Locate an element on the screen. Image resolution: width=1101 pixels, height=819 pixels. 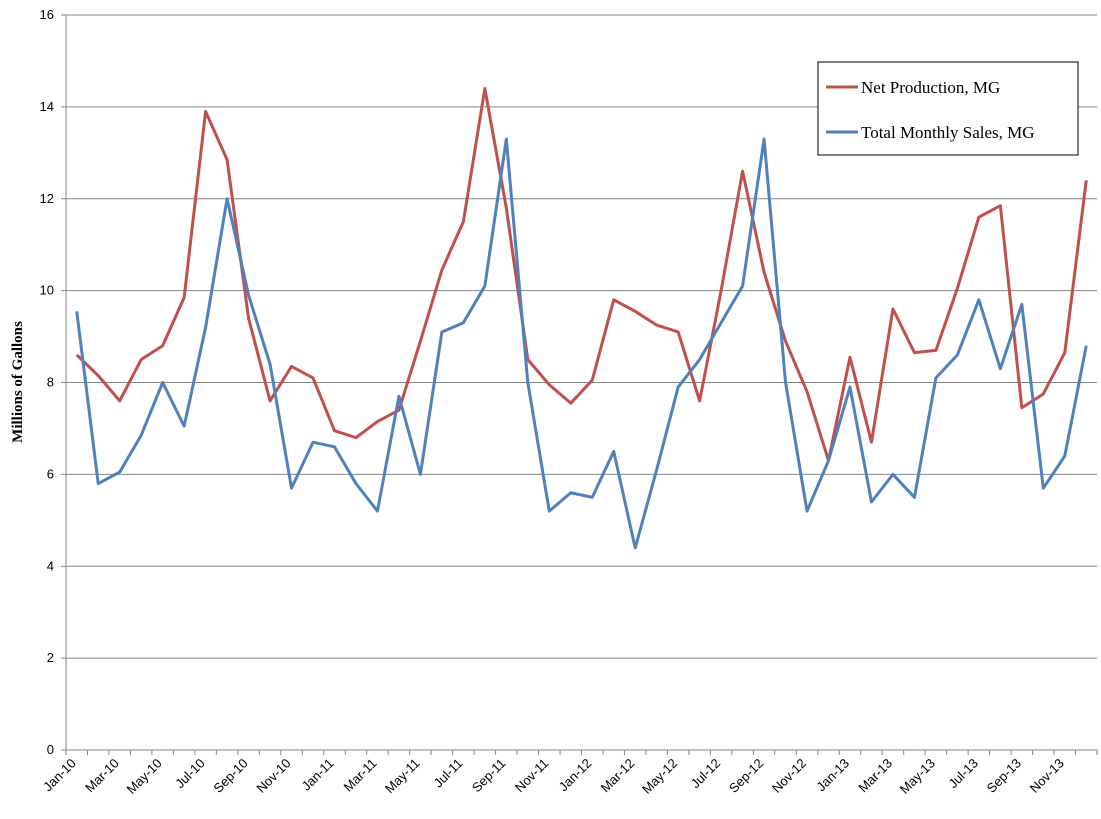
x-tick-label: May-12 is located at coordinates (659, 776).